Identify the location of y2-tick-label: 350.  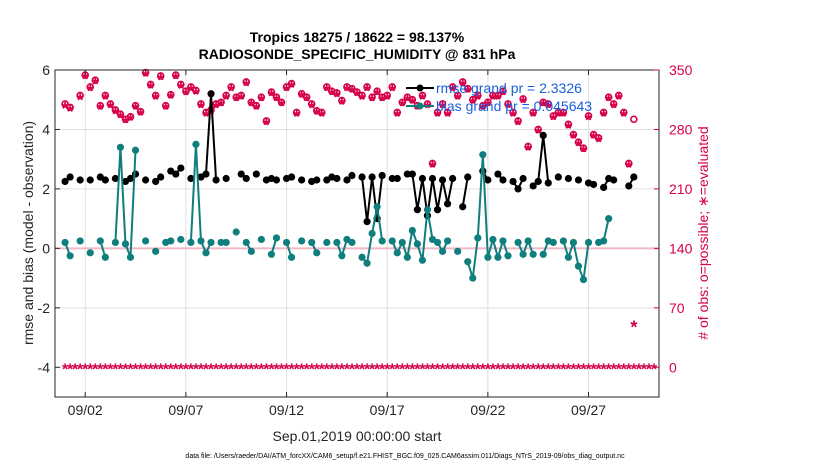
(681, 70).